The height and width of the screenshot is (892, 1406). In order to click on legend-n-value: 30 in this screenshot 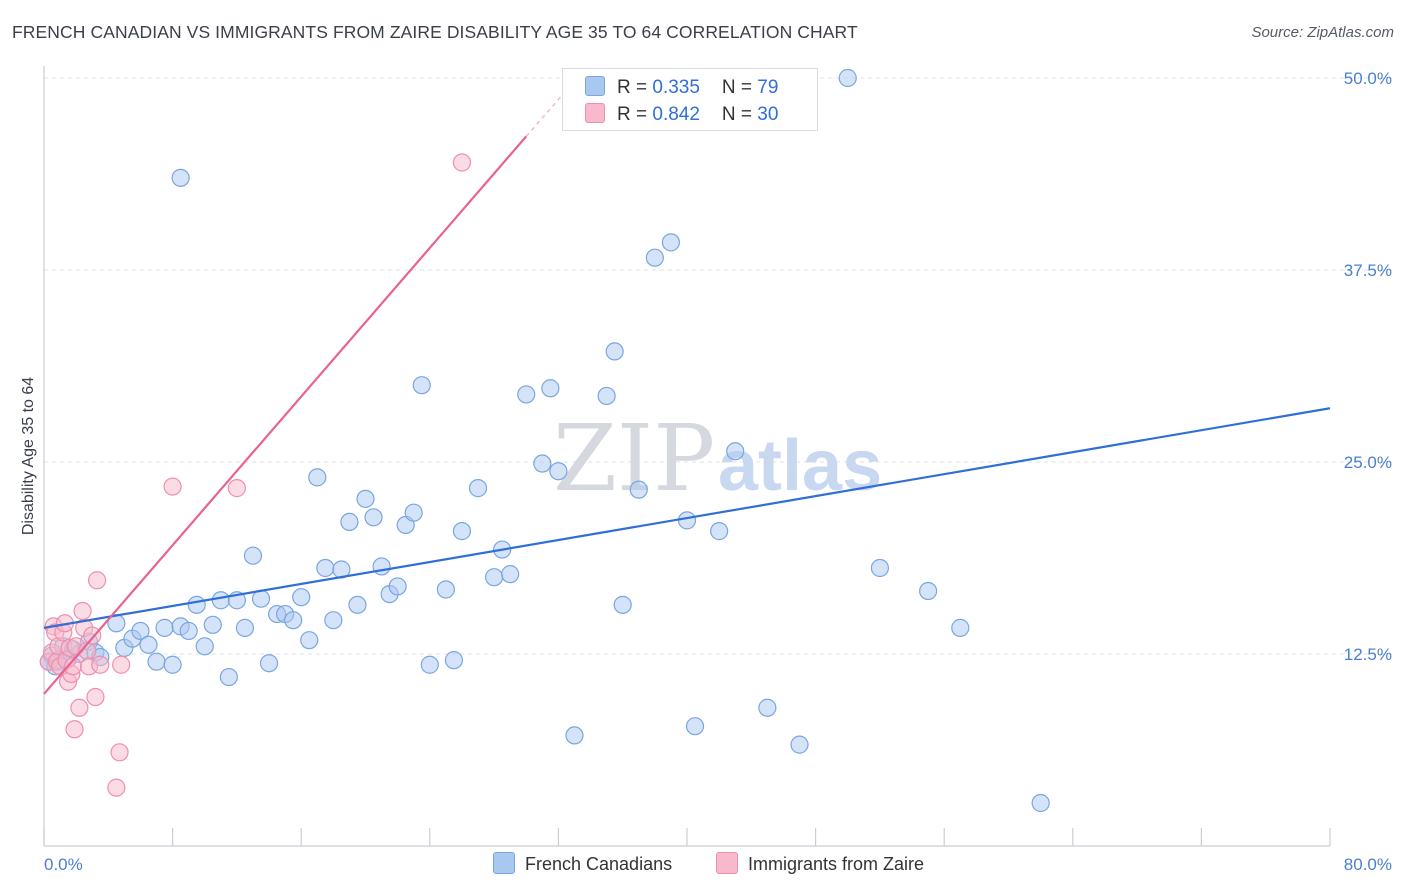, I will do `click(768, 114)`.